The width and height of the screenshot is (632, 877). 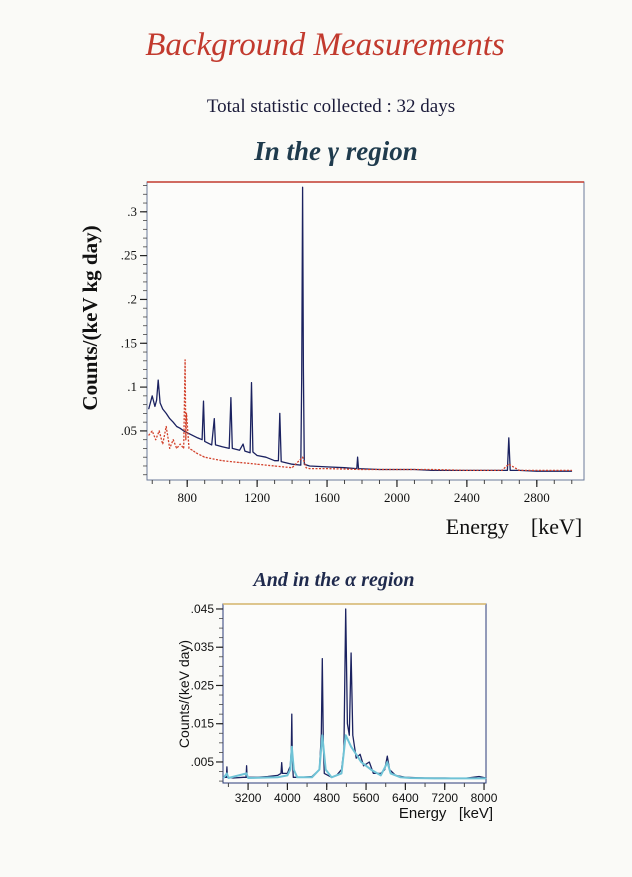 What do you see at coordinates (331, 106) in the screenshot?
I see `statistics-subtitle: Total statistic collected : 32 days` at bounding box center [331, 106].